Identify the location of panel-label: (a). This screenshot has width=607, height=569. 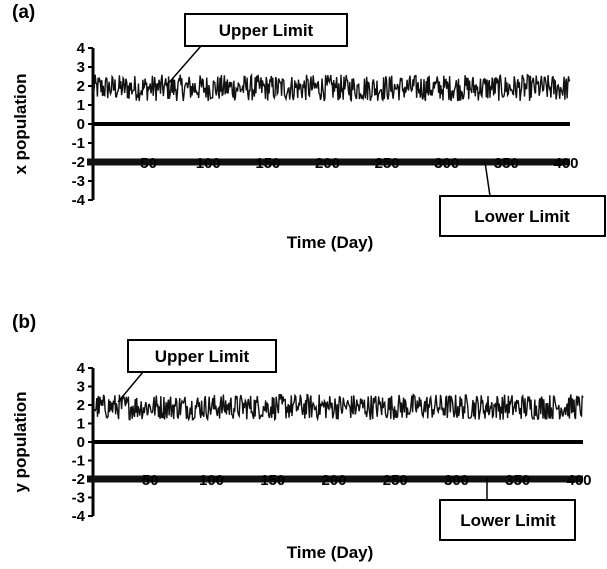
(23, 12).